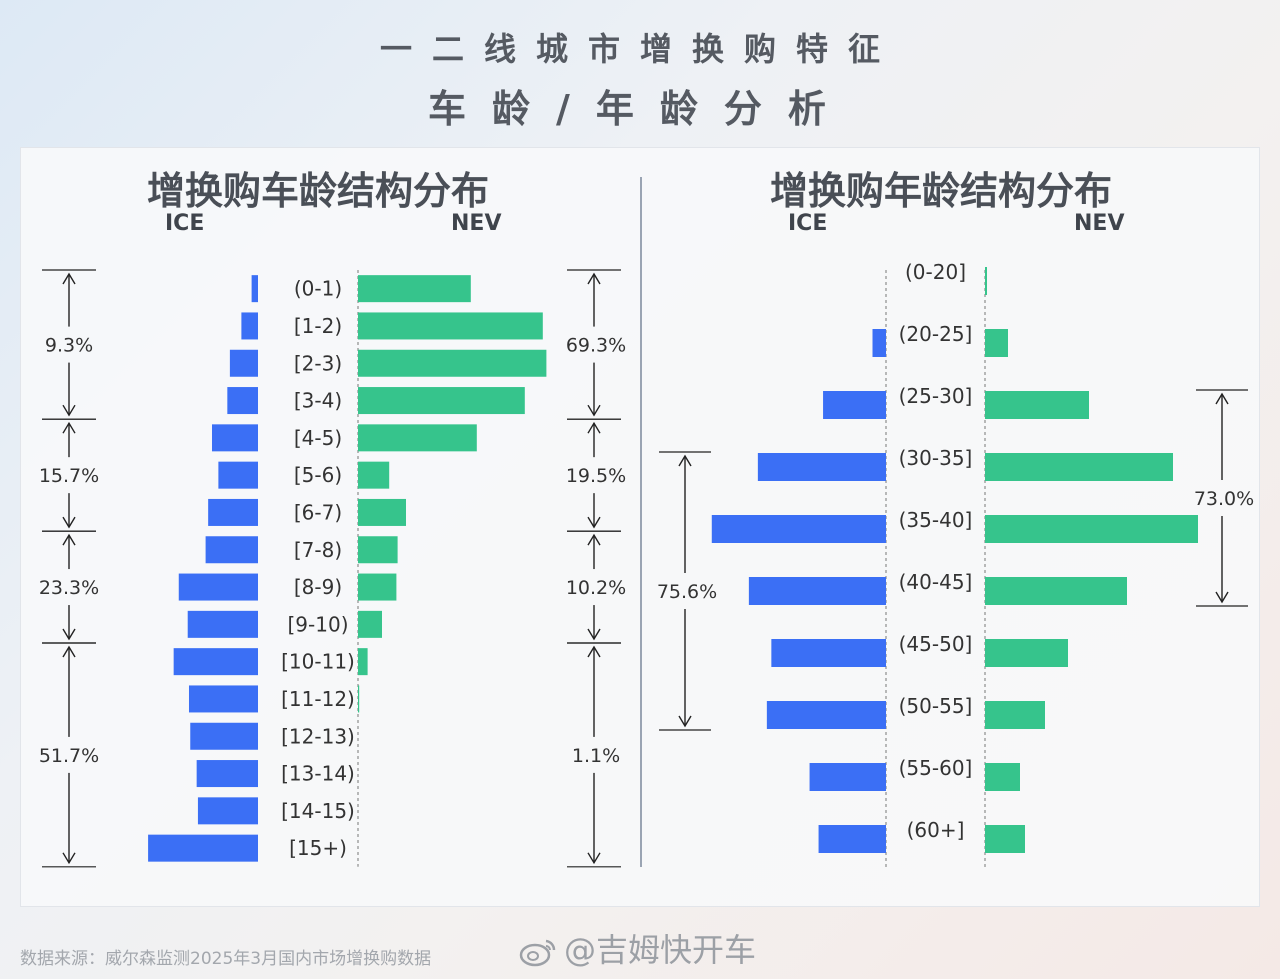 The height and width of the screenshot is (979, 1280). Describe the element at coordinates (1222, 597) in the screenshot. I see `owner-age-nev-bracket-down-arrow` at that location.